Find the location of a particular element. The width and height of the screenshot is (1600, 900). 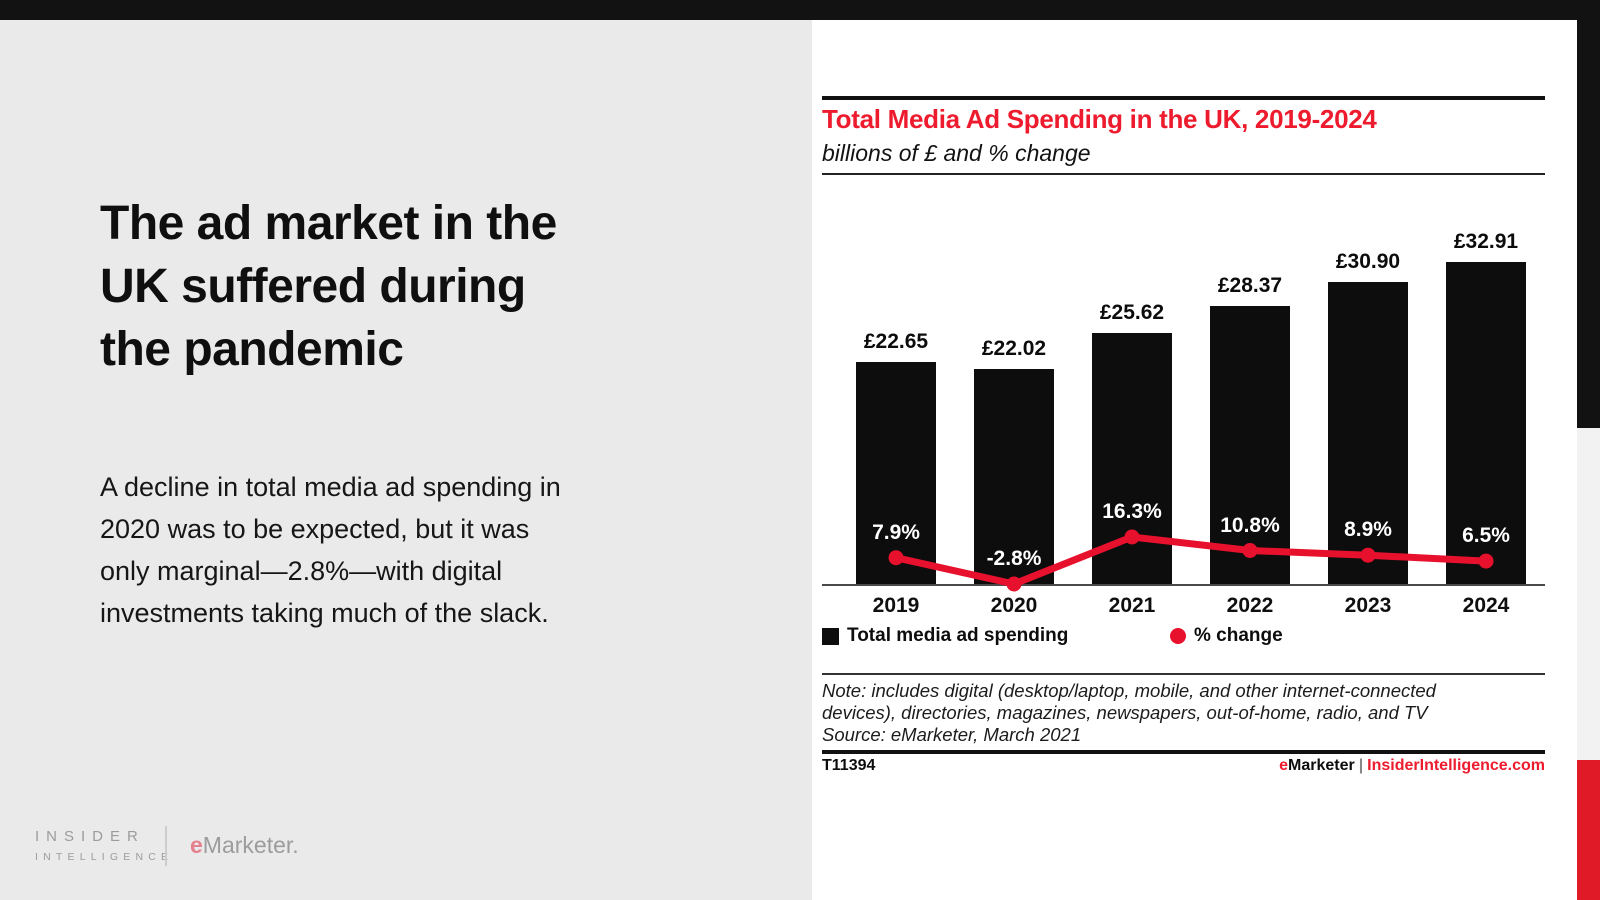

insider-logo-line1: INSIDER is located at coordinates (90, 836).